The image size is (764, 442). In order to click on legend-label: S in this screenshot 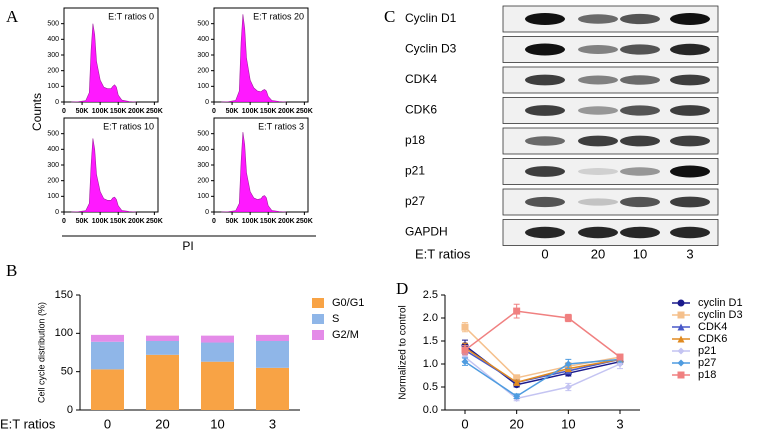, I will do `click(335, 319)`.